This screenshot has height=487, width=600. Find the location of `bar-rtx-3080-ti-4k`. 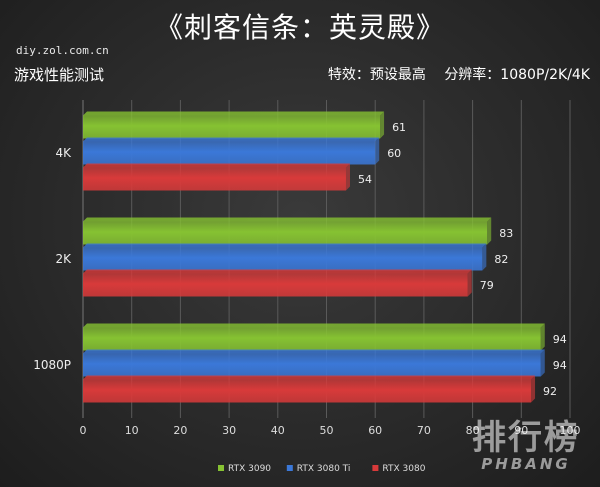

bar-rtx-3080-ti-4k is located at coordinates (229, 153).